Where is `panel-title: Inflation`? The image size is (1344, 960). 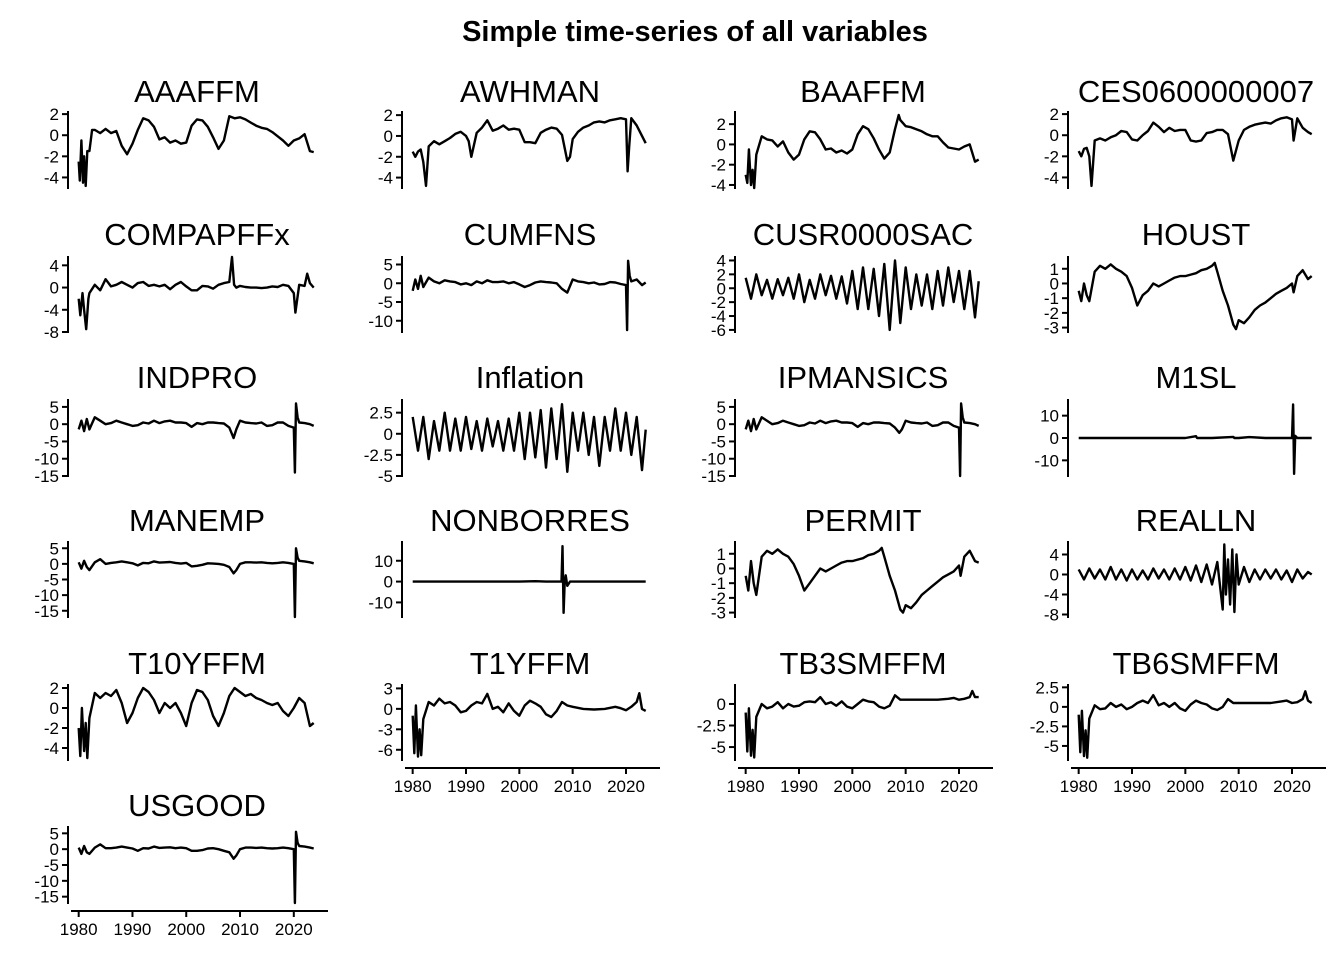 panel-title: Inflation is located at coordinates (530, 377).